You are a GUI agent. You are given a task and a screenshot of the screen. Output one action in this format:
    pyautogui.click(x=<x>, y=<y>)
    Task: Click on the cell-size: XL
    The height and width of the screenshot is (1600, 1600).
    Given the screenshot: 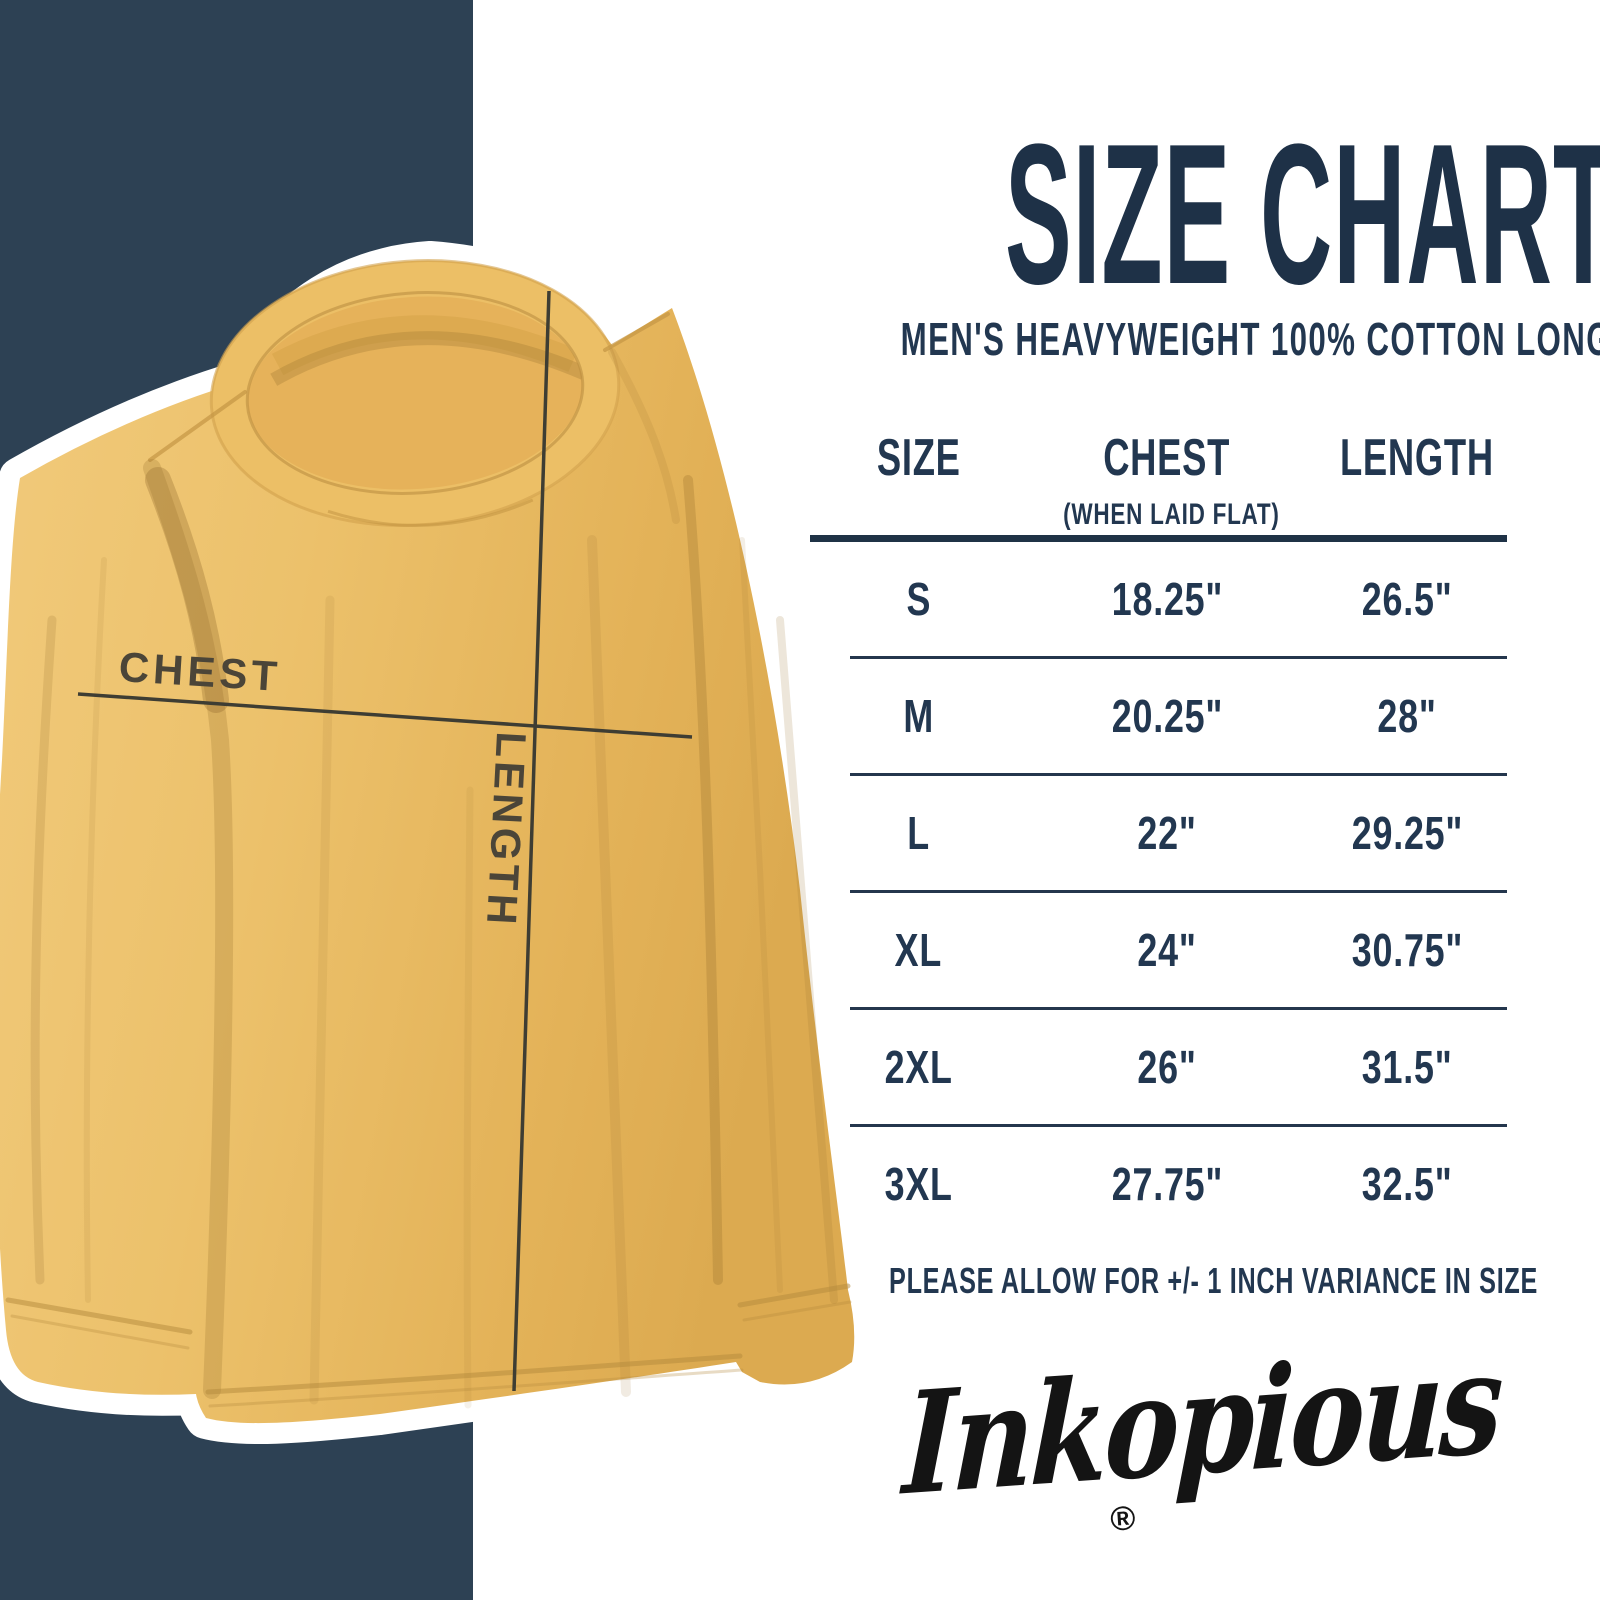 What is the action you would take?
    pyautogui.click(x=918, y=950)
    